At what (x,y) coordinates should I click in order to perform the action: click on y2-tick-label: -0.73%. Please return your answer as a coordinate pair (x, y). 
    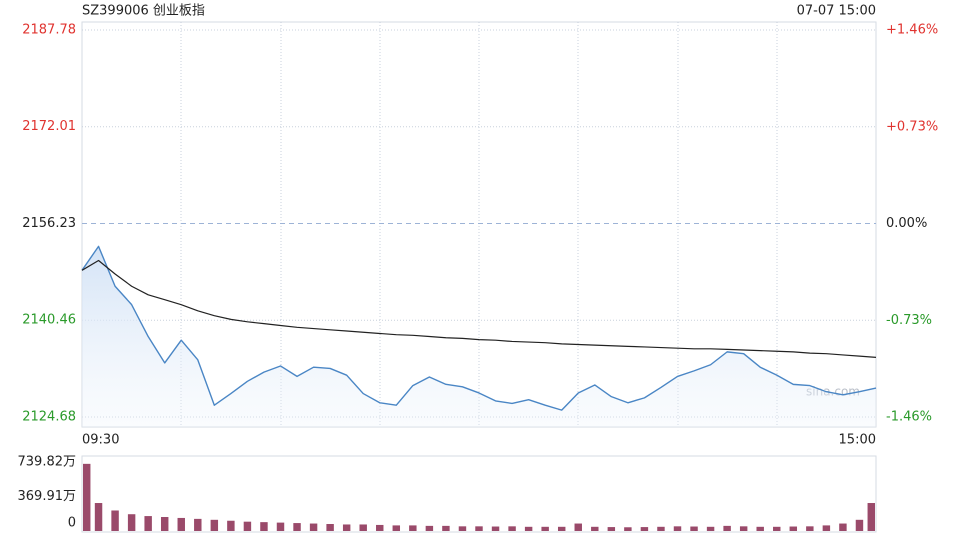
    Looking at the image, I should click on (909, 320).